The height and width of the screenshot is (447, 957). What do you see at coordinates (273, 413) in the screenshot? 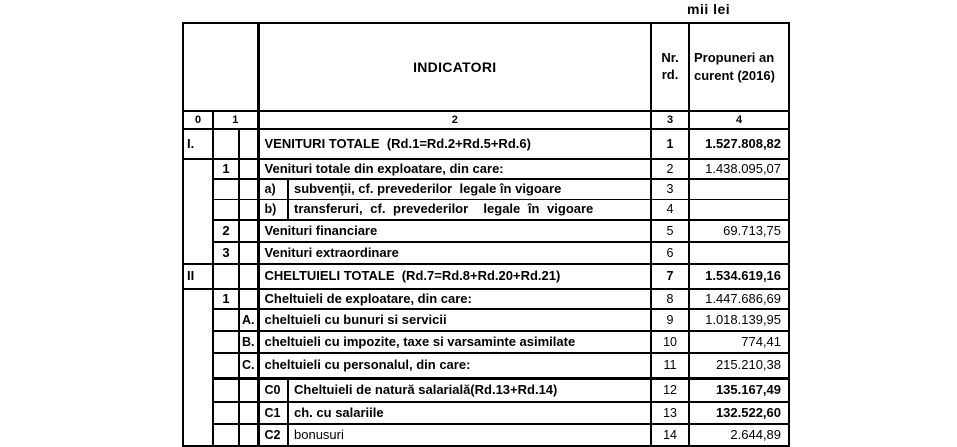
I see `row-sublabel: C1` at bounding box center [273, 413].